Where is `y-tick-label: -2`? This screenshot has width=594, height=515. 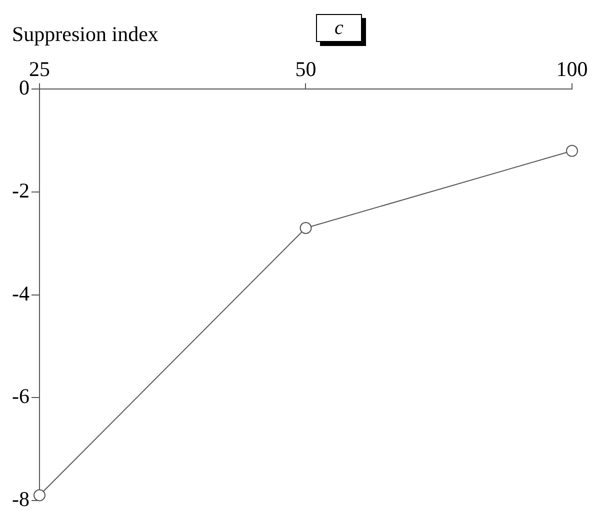
y-tick-label: -2 is located at coordinates (21, 190).